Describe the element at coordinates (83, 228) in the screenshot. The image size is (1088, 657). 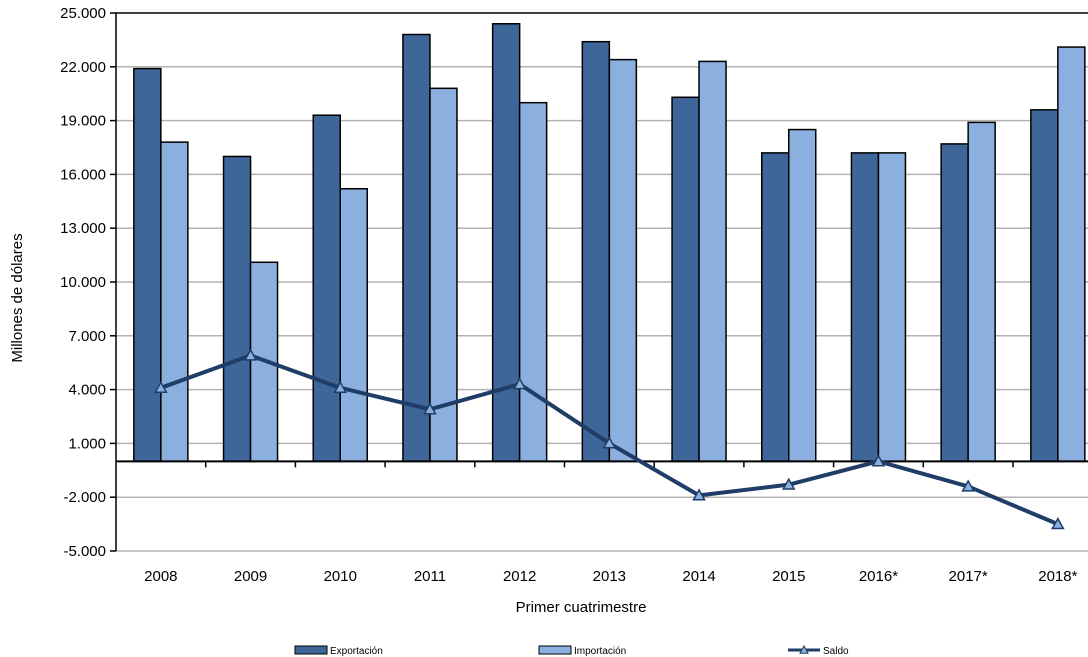
I see `y-tick-label: 13.000` at that location.